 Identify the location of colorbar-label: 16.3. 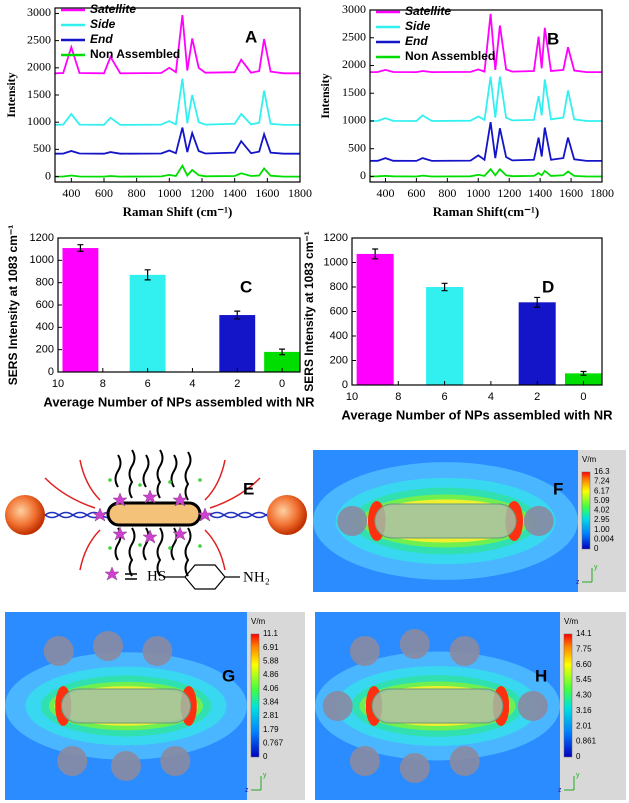
(602, 471).